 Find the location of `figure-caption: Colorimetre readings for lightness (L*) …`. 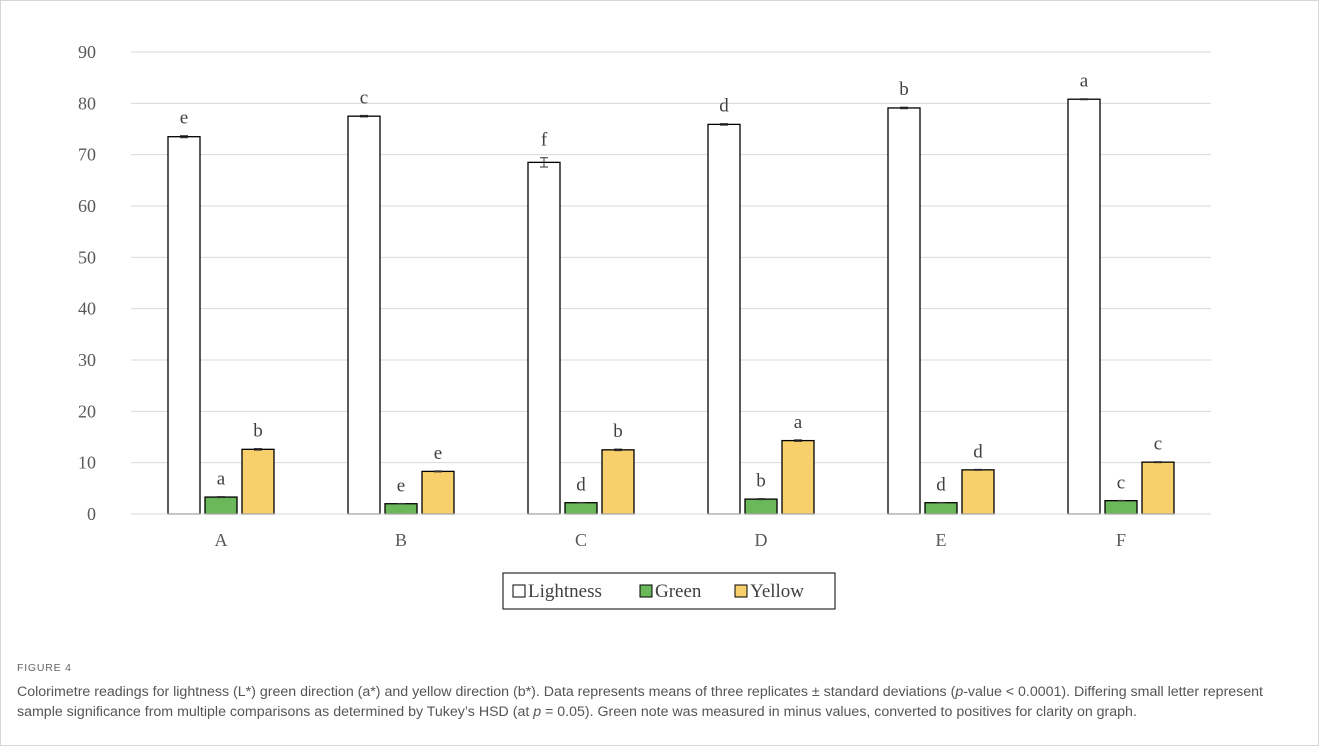

figure-caption: Colorimetre readings for lightness (L*) … is located at coordinates (662, 702).